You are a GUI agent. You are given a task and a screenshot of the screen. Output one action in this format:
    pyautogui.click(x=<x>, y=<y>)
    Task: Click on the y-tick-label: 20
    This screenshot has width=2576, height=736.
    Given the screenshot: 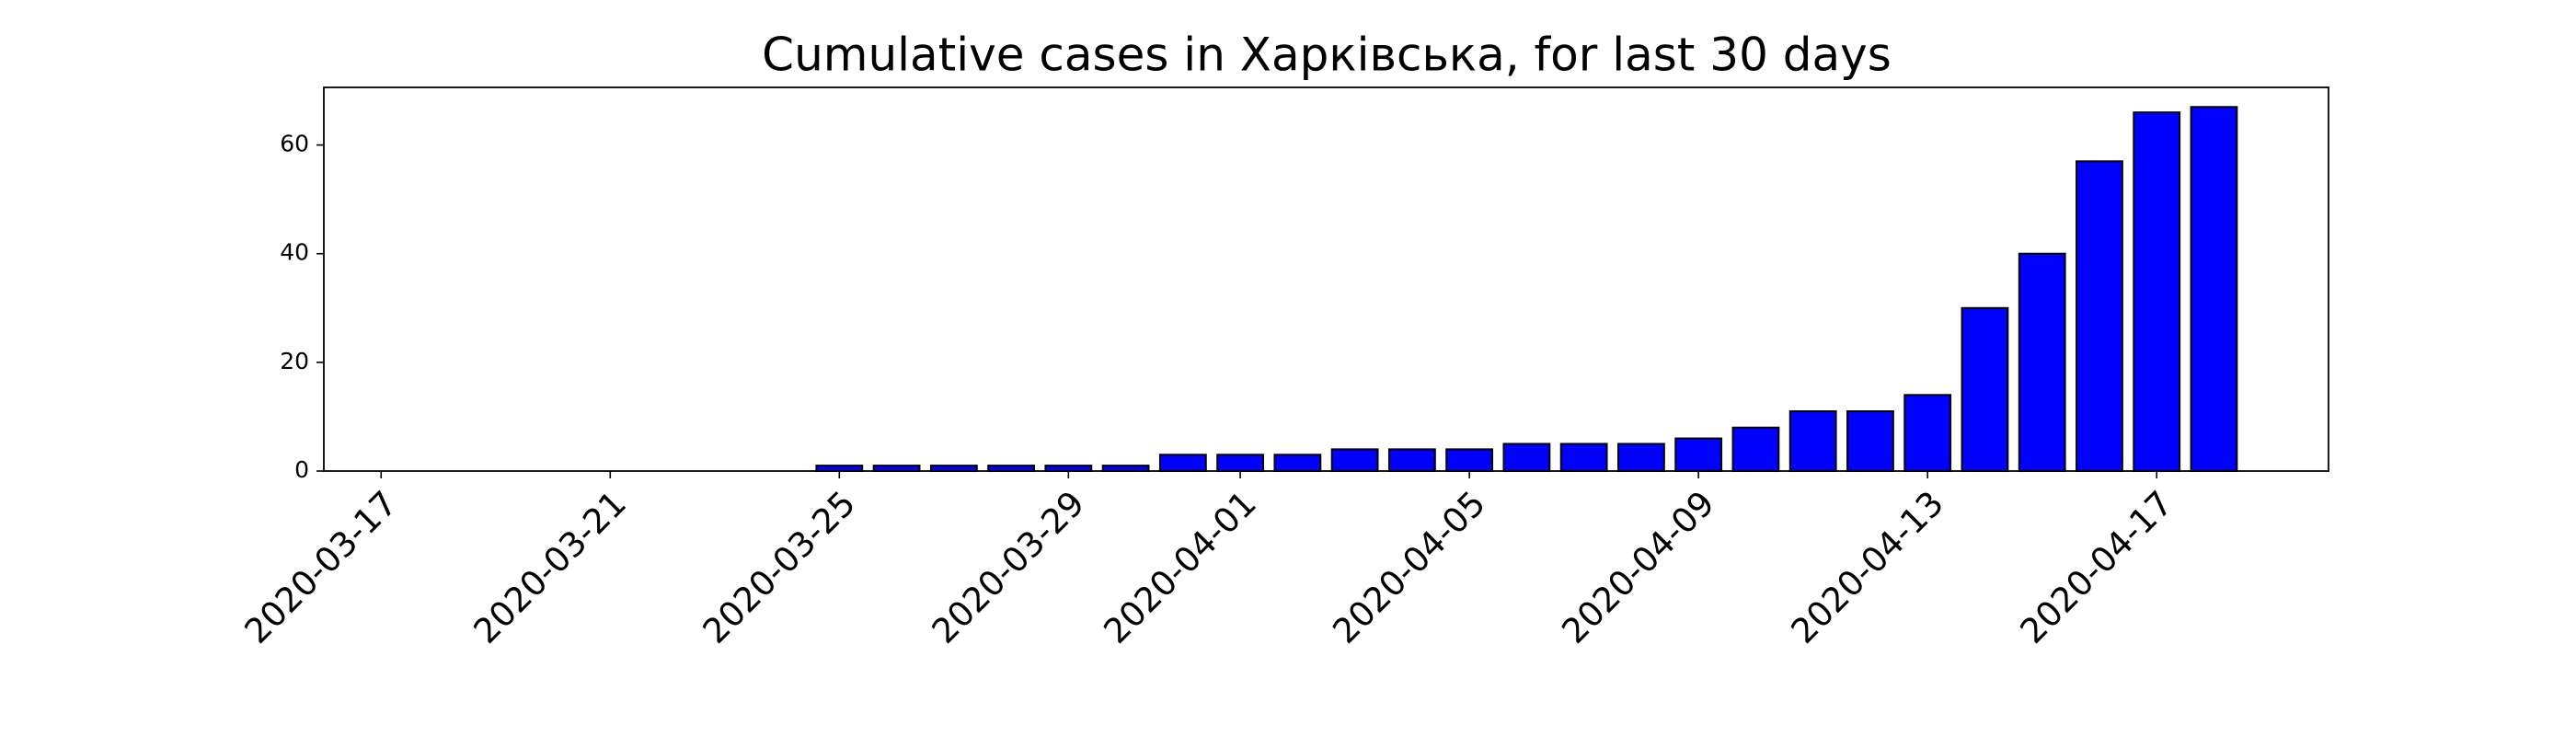 What is the action you would take?
    pyautogui.click(x=294, y=361)
    